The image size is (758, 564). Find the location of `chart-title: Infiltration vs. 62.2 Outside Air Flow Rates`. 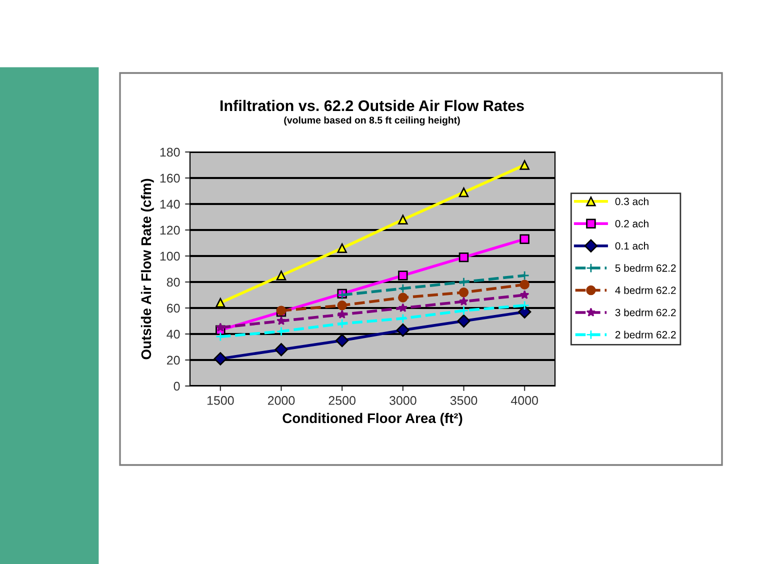

chart-title: Infiltration vs. 62.2 Outside Air Flow Rates is located at coordinates (372, 106).